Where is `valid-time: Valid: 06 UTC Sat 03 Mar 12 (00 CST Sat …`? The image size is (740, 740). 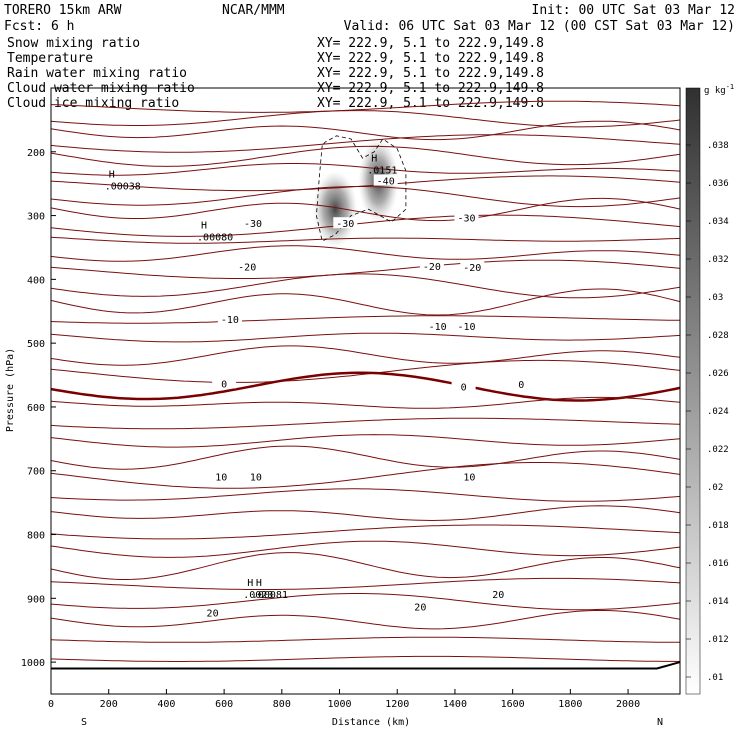
valid-time: Valid: 06 UTC Sat 03 Mar 12 (00 CST Sat … is located at coordinates (539, 26).